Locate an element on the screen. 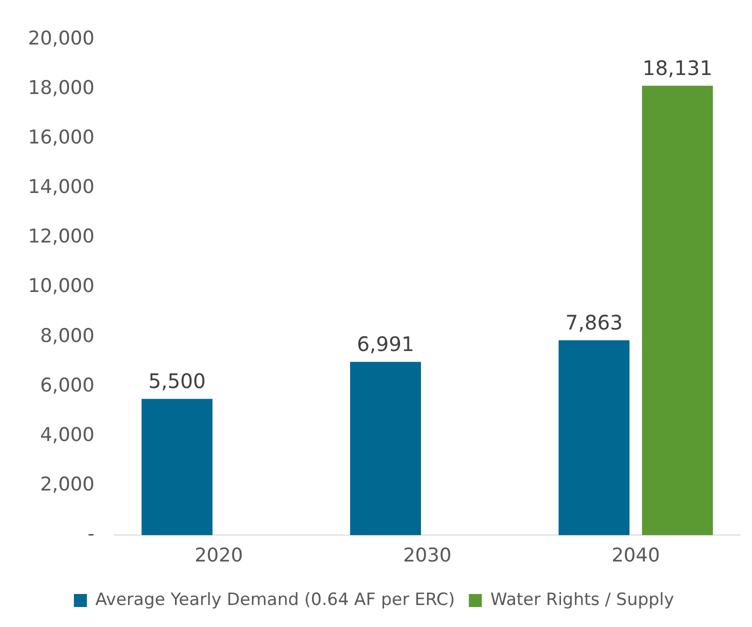 This screenshot has height=627, width=752. y-tick-label: 20,000 is located at coordinates (61, 38).